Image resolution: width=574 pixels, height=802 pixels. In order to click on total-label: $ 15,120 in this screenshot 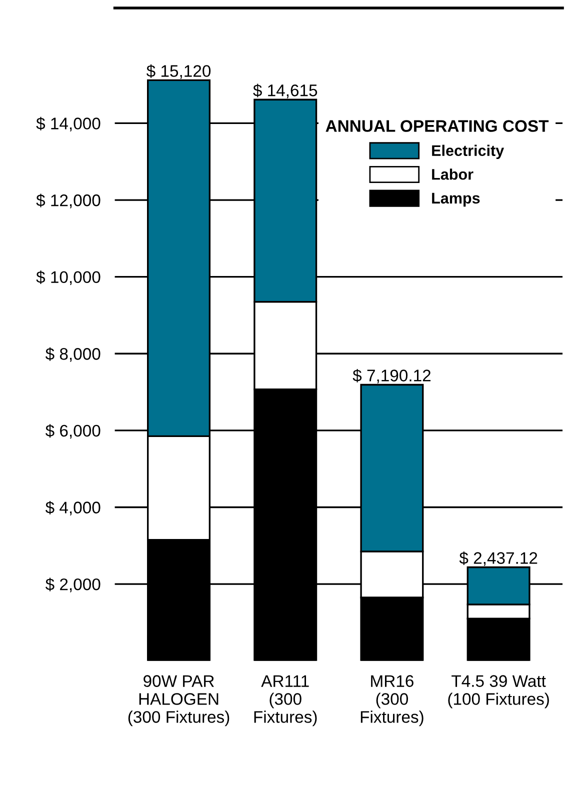, I will do `click(178, 71)`.